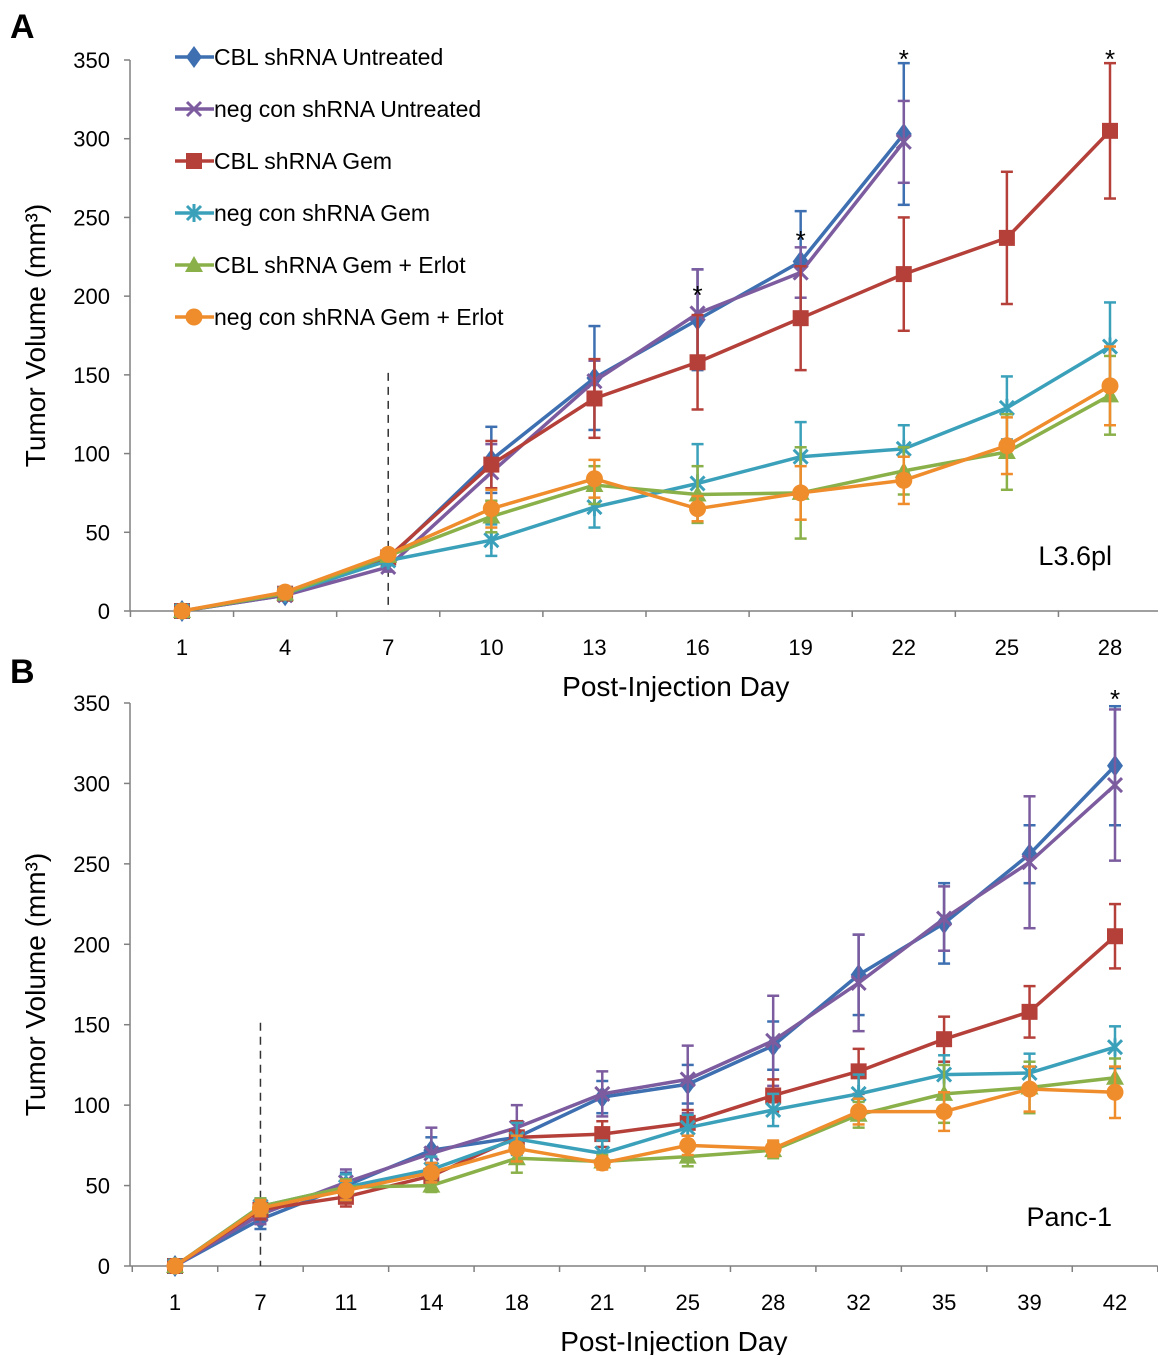 The width and height of the screenshot is (1158, 1355). I want to click on legend-item-cbl-shrna-gem-erlot: CBL shRNA Gem + Erlot, so click(320, 265).